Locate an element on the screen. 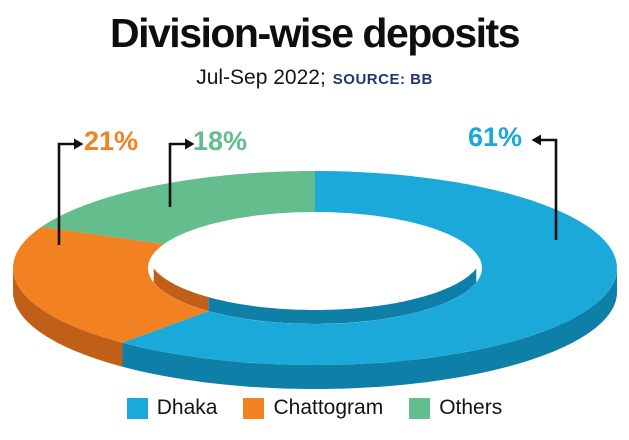 The width and height of the screenshot is (629, 440). callout-label-chattogram: 21% is located at coordinates (111, 141).